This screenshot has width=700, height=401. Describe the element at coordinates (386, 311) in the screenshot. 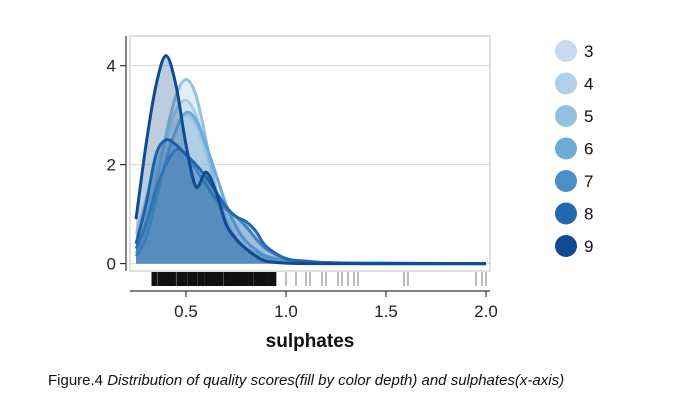

I see `x-tick-label: 1.5` at that location.